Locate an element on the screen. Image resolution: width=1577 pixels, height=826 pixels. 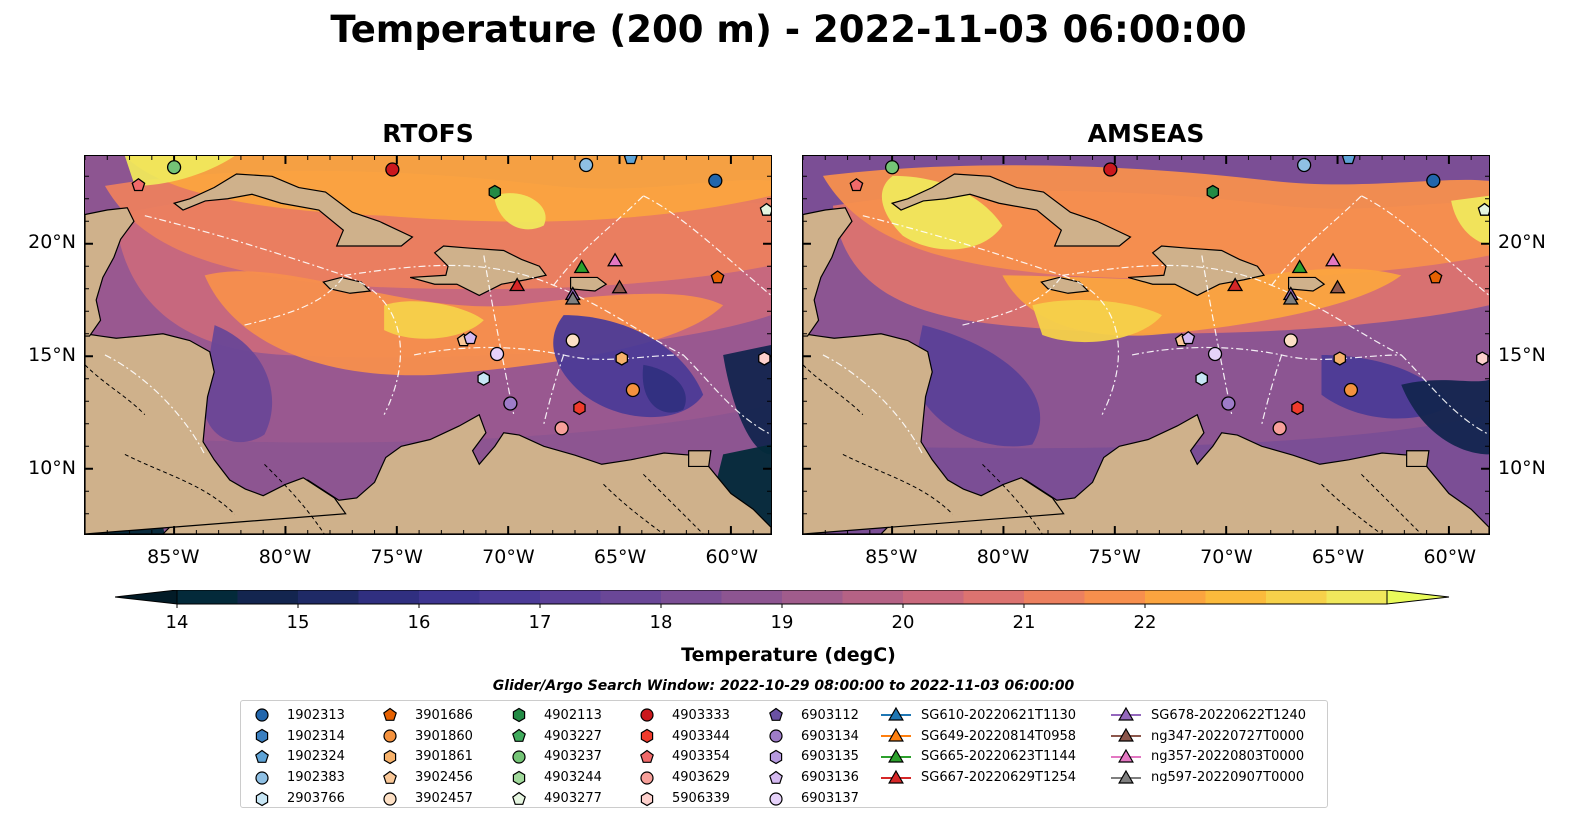
legend-label: SG678-20220622T1240 is located at coordinates (1229, 715).